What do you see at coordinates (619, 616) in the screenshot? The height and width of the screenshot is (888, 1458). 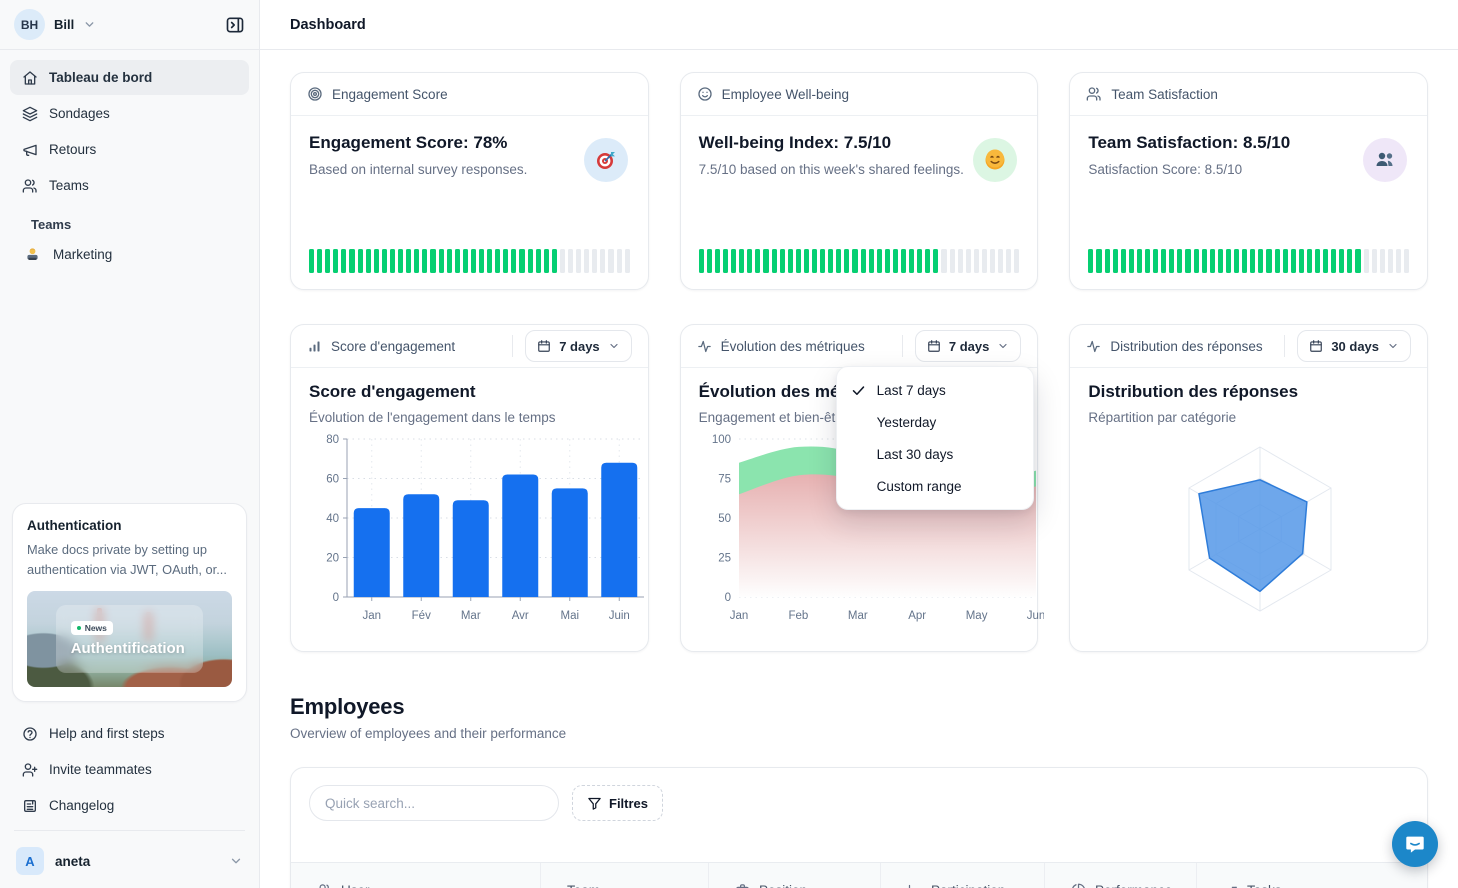 I see `svg-text: Juin` at bounding box center [619, 616].